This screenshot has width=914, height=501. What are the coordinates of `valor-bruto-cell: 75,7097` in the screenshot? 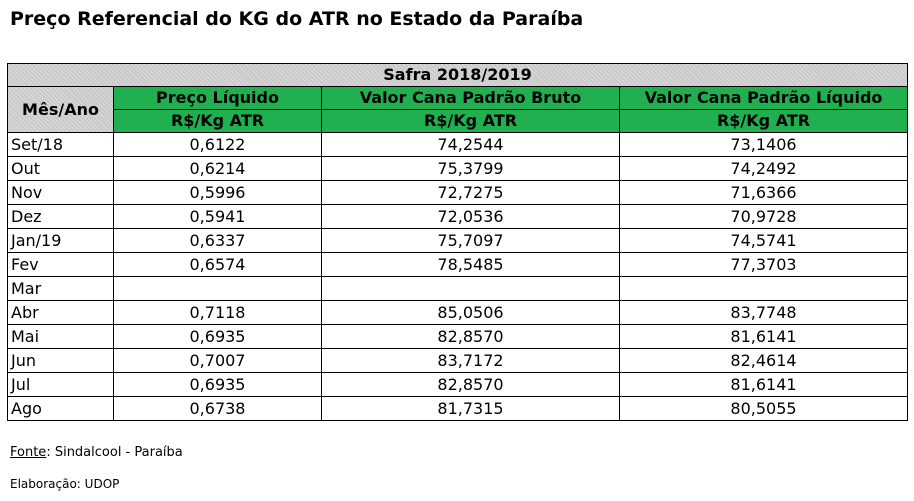 It's located at (470, 240).